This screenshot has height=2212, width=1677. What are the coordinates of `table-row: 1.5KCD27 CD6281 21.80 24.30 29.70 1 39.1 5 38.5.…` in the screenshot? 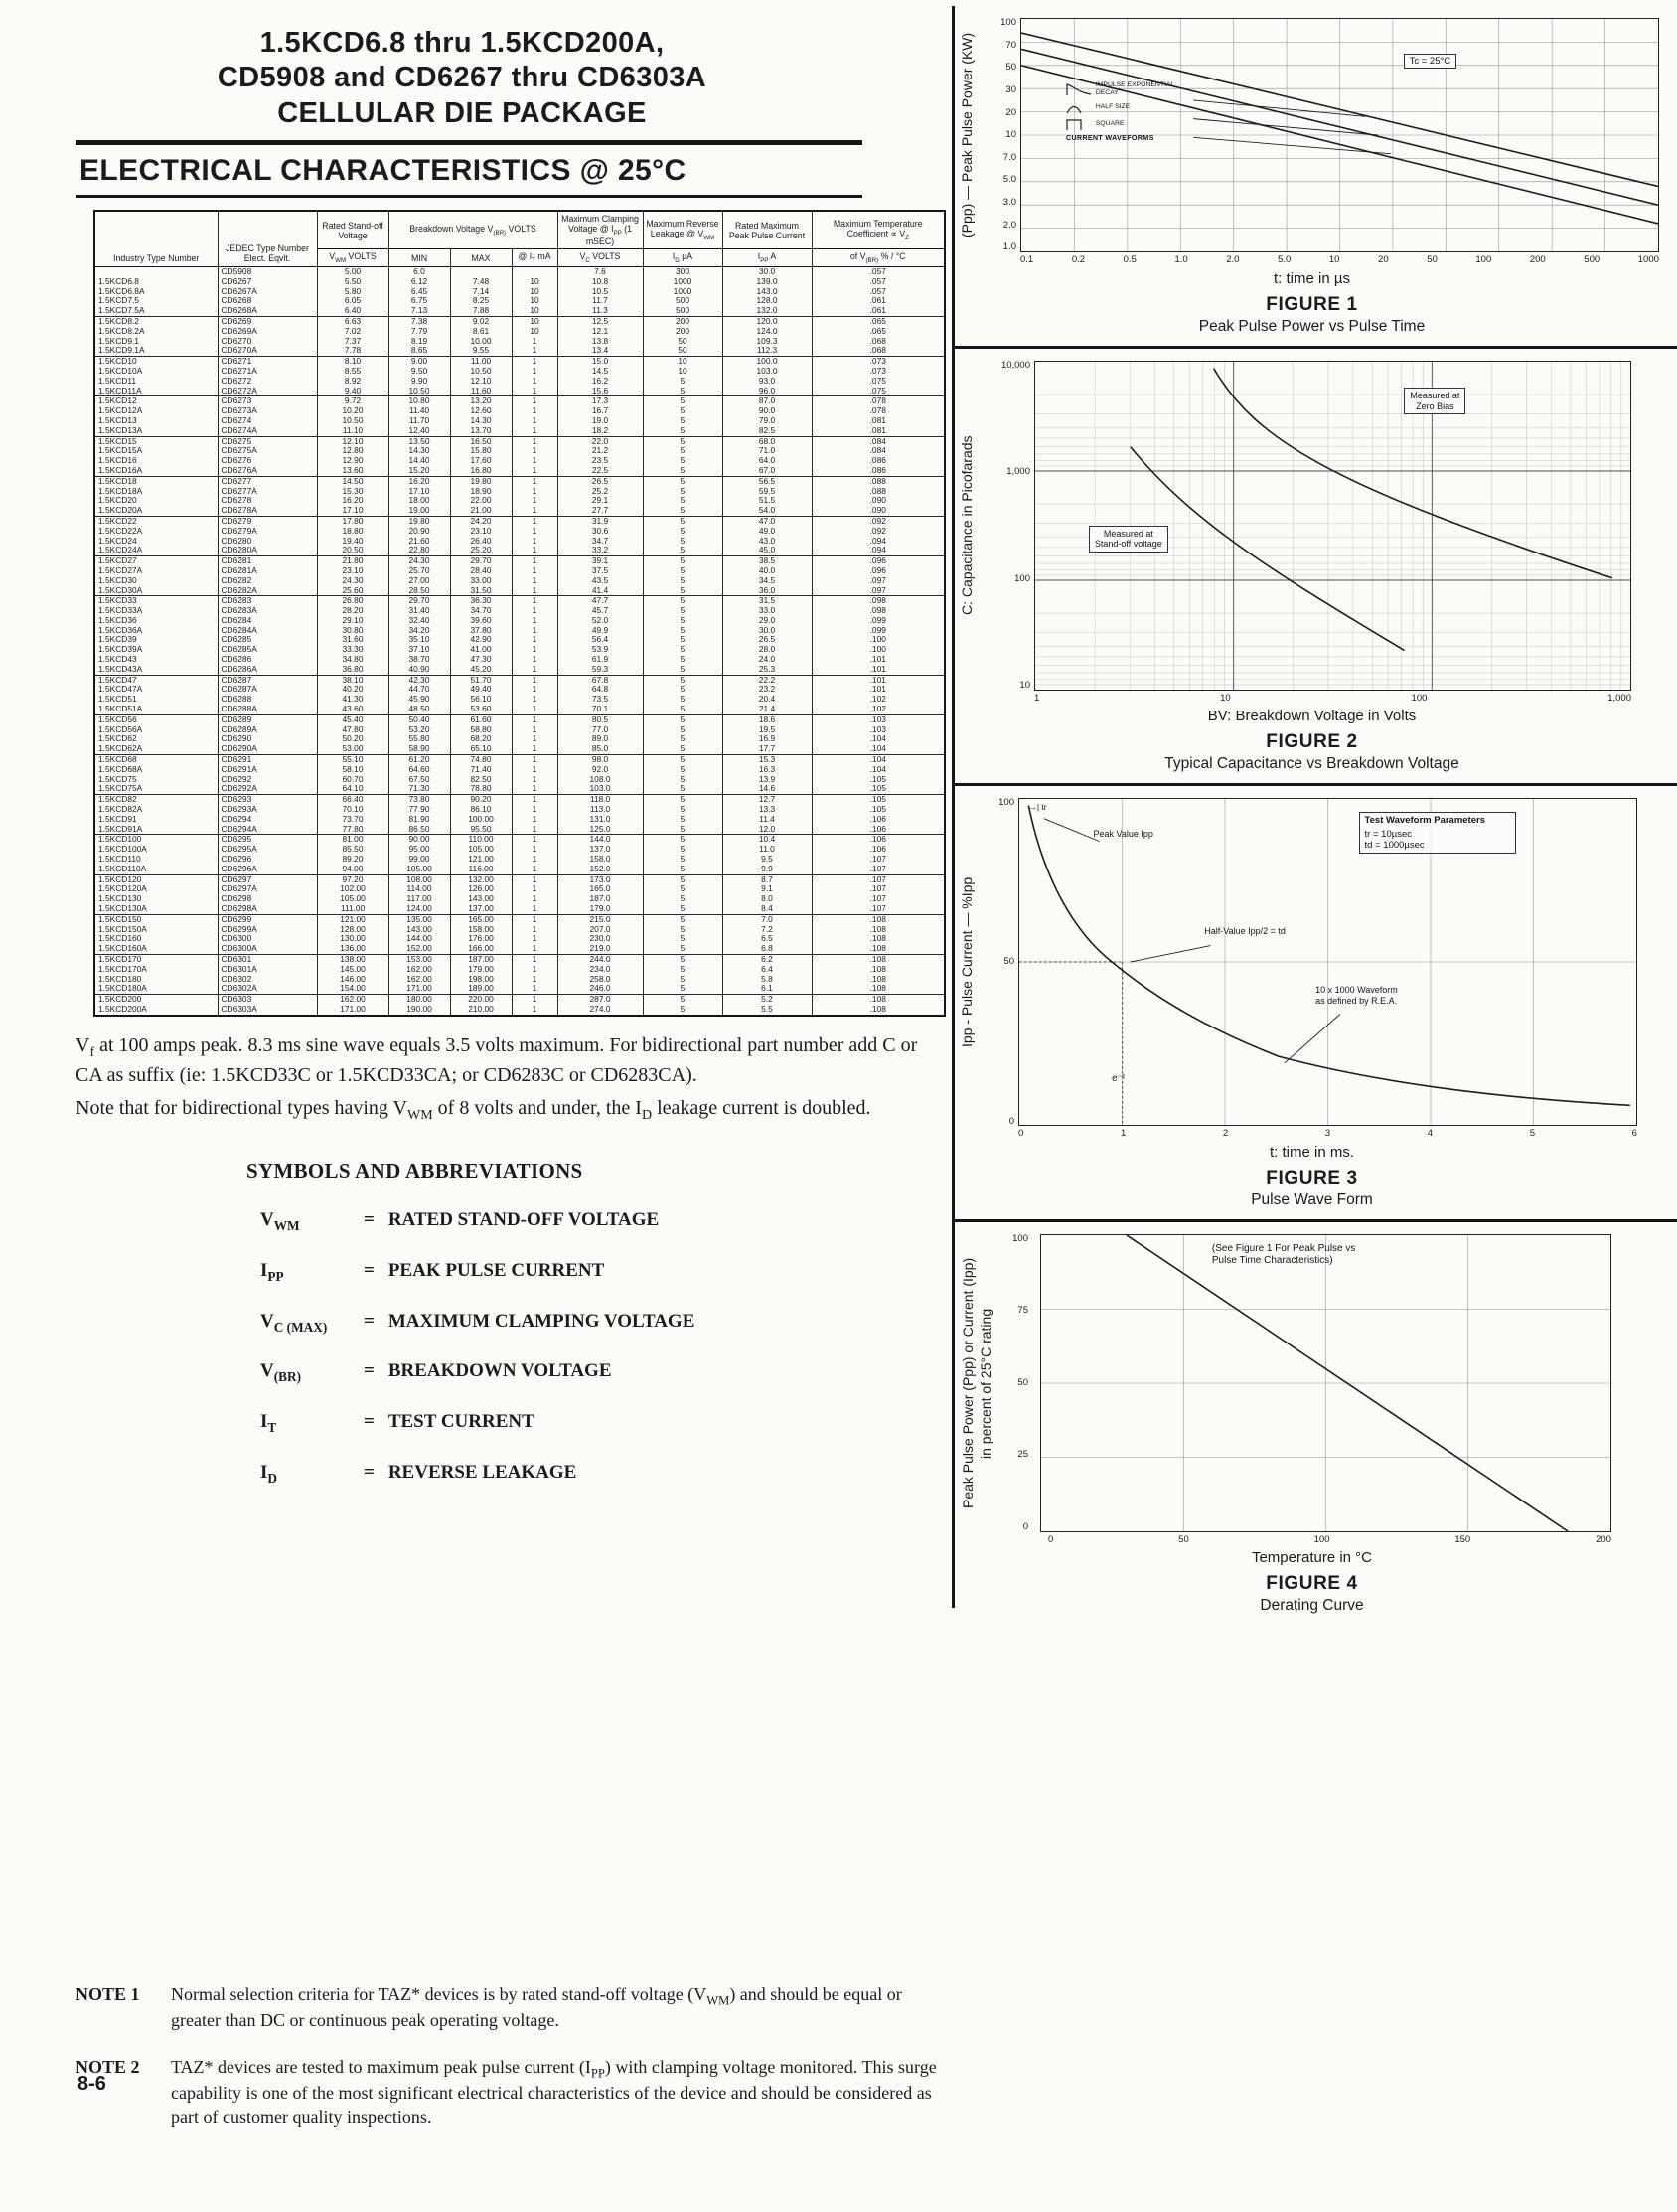 It's located at (519, 560).